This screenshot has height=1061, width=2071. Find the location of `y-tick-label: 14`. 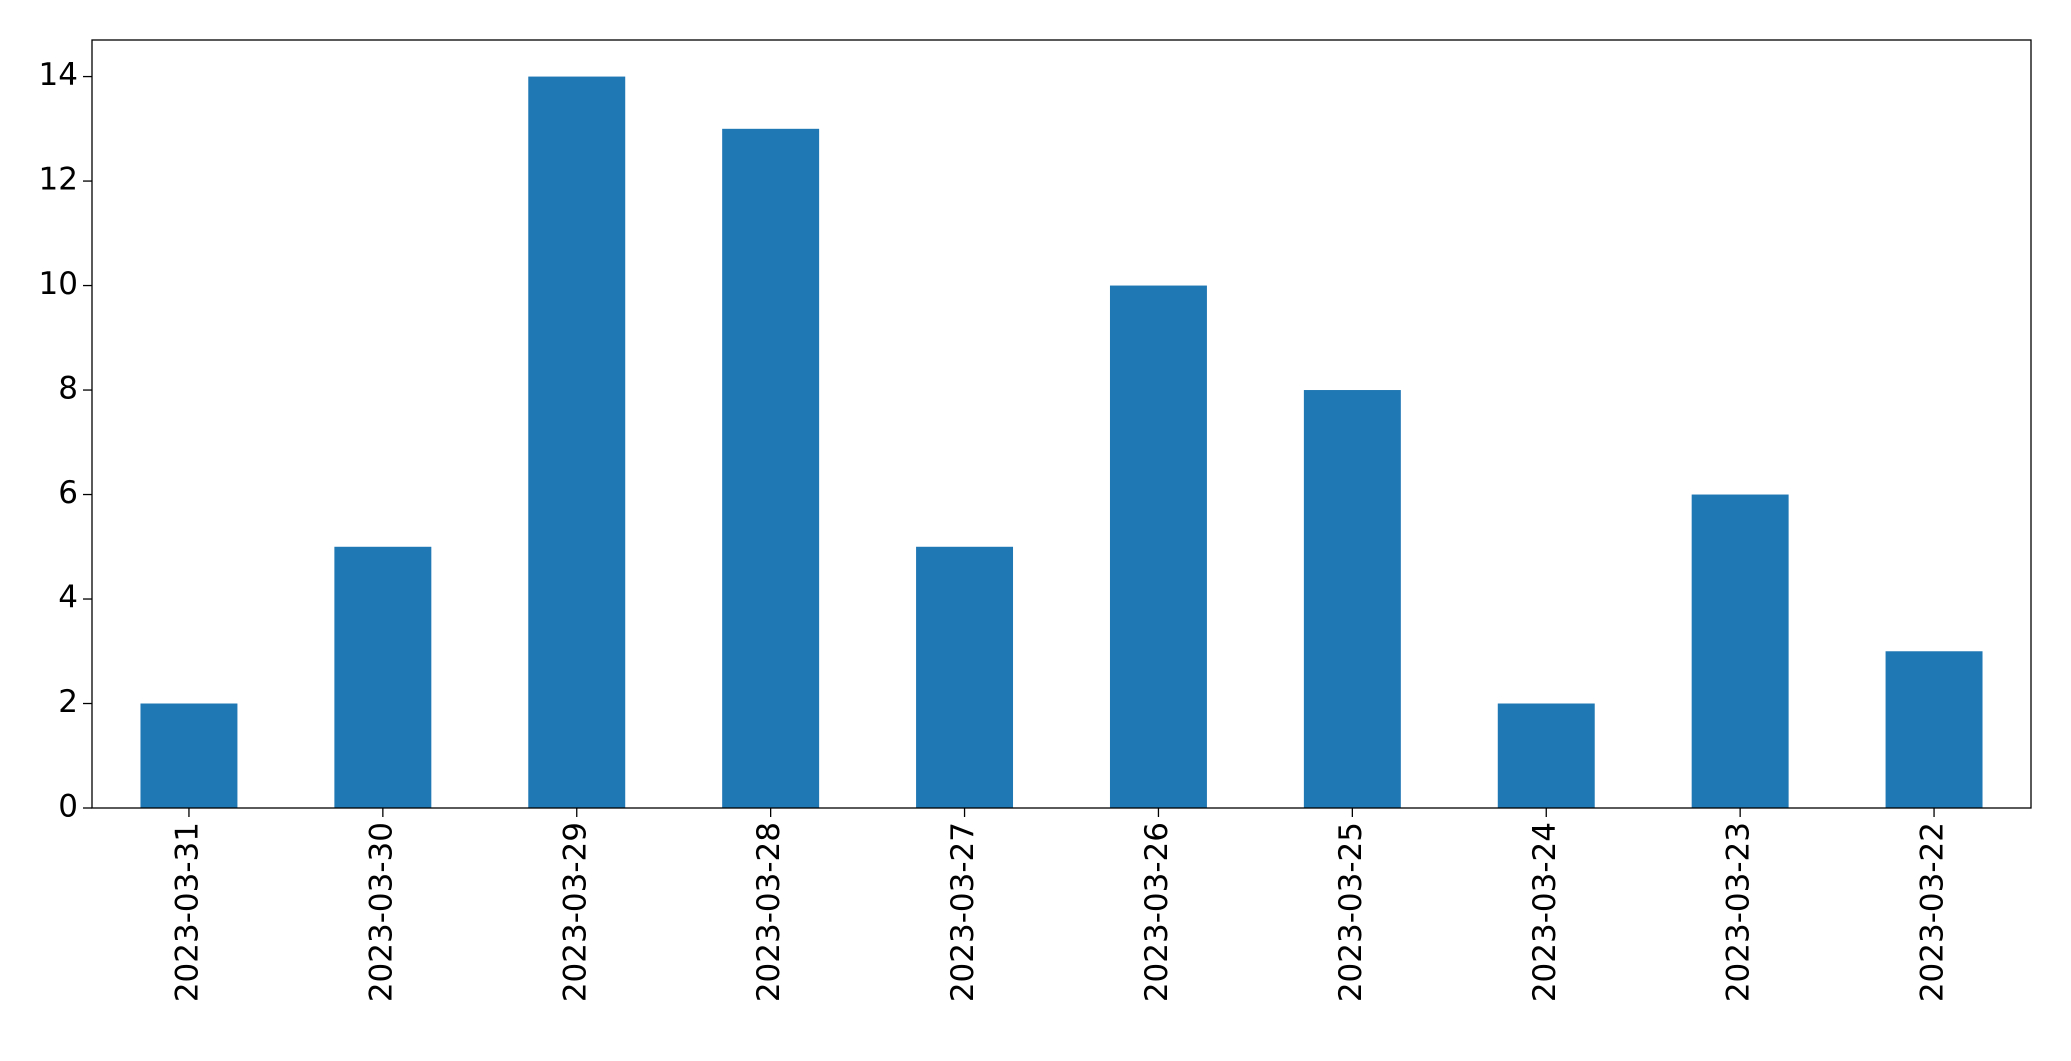

y-tick-label: 14 is located at coordinates (58, 75).